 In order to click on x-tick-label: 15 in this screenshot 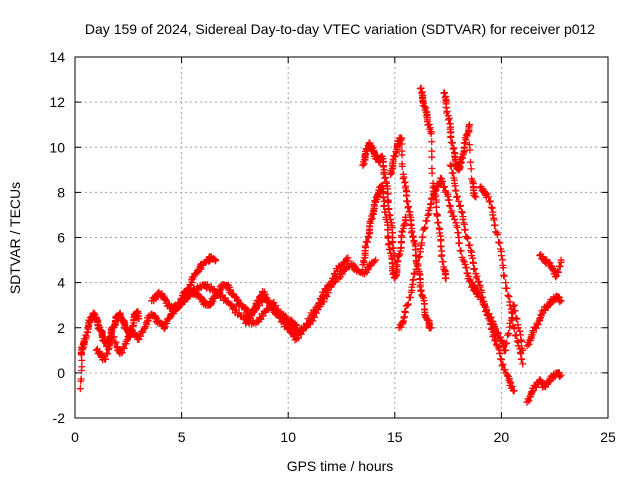, I will do `click(395, 437)`.